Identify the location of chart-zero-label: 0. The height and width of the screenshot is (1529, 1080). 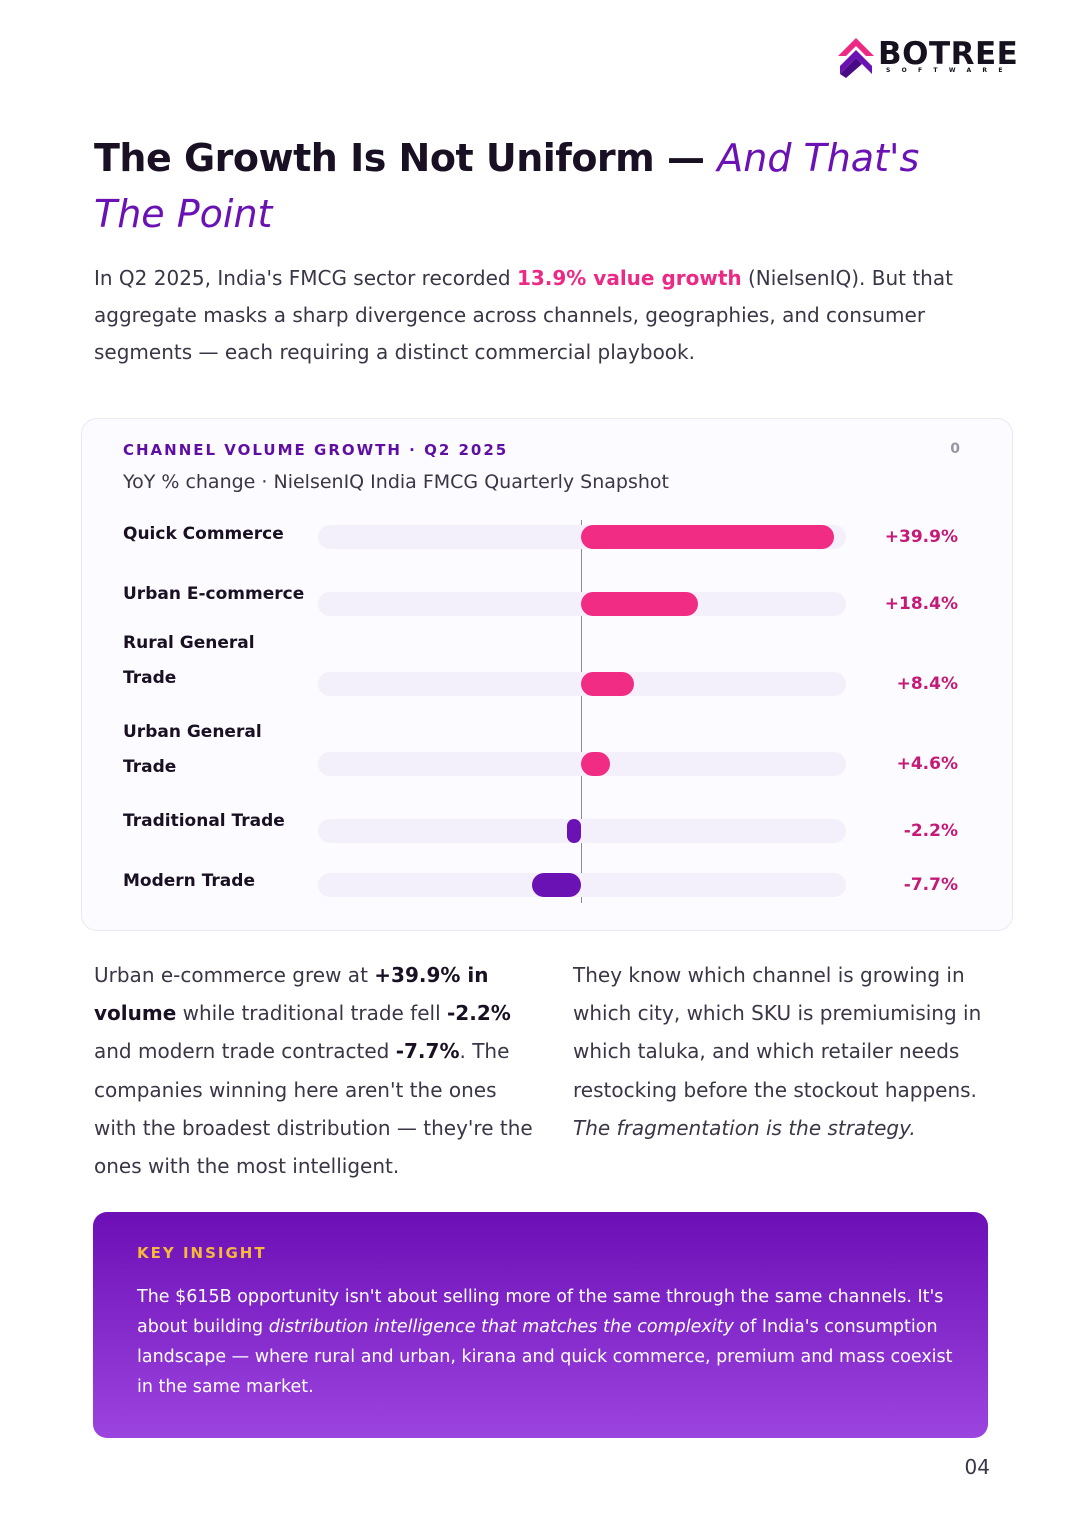
(955, 449).